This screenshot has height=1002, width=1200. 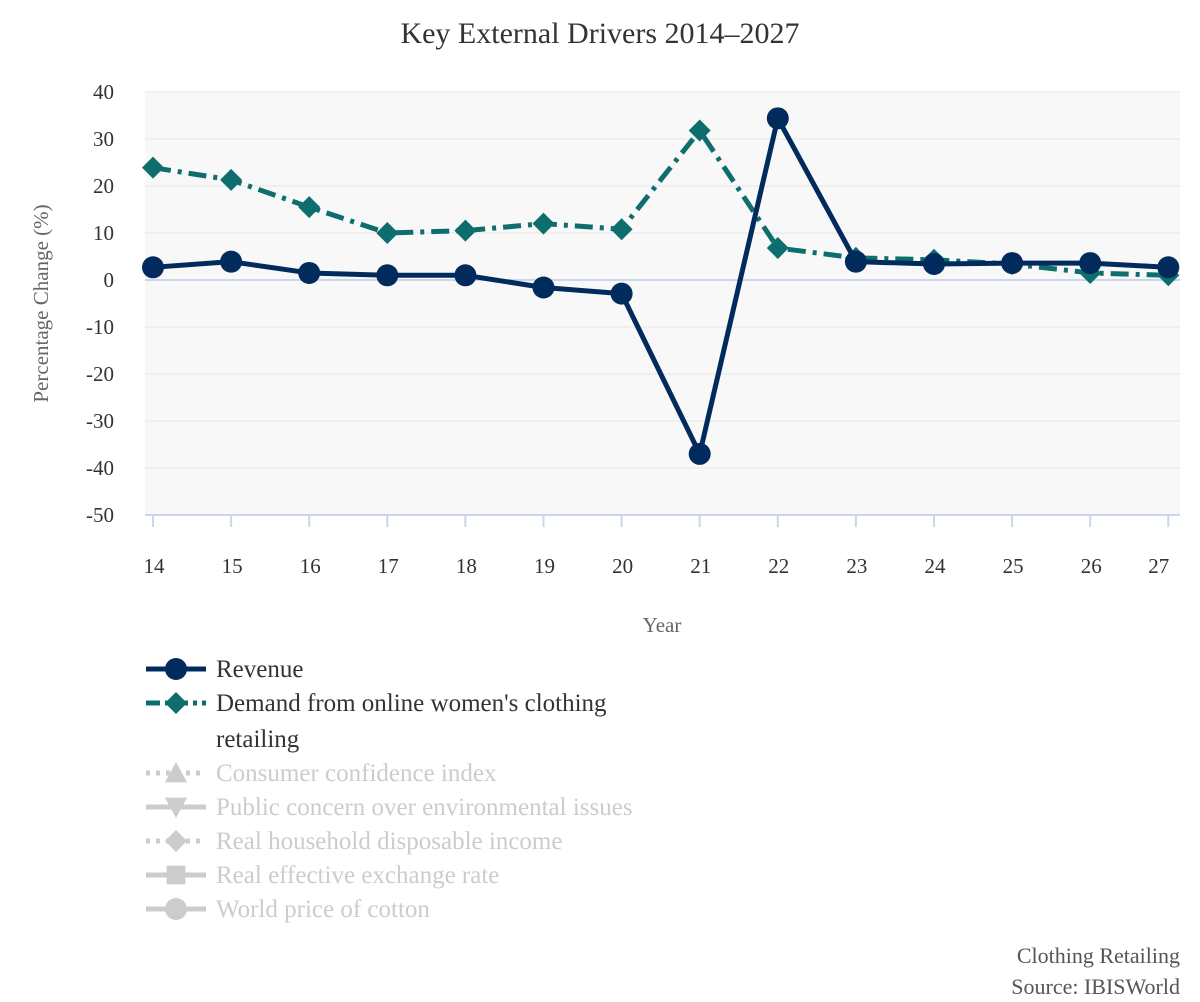 What do you see at coordinates (389, 841) in the screenshot?
I see `legend-label: Real household disposable income` at bounding box center [389, 841].